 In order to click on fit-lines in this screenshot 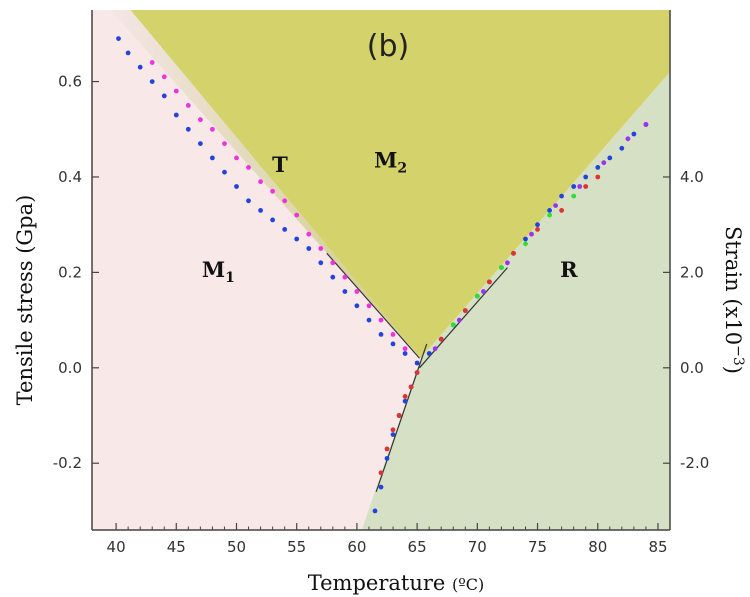, I will do `click(417, 372)`.